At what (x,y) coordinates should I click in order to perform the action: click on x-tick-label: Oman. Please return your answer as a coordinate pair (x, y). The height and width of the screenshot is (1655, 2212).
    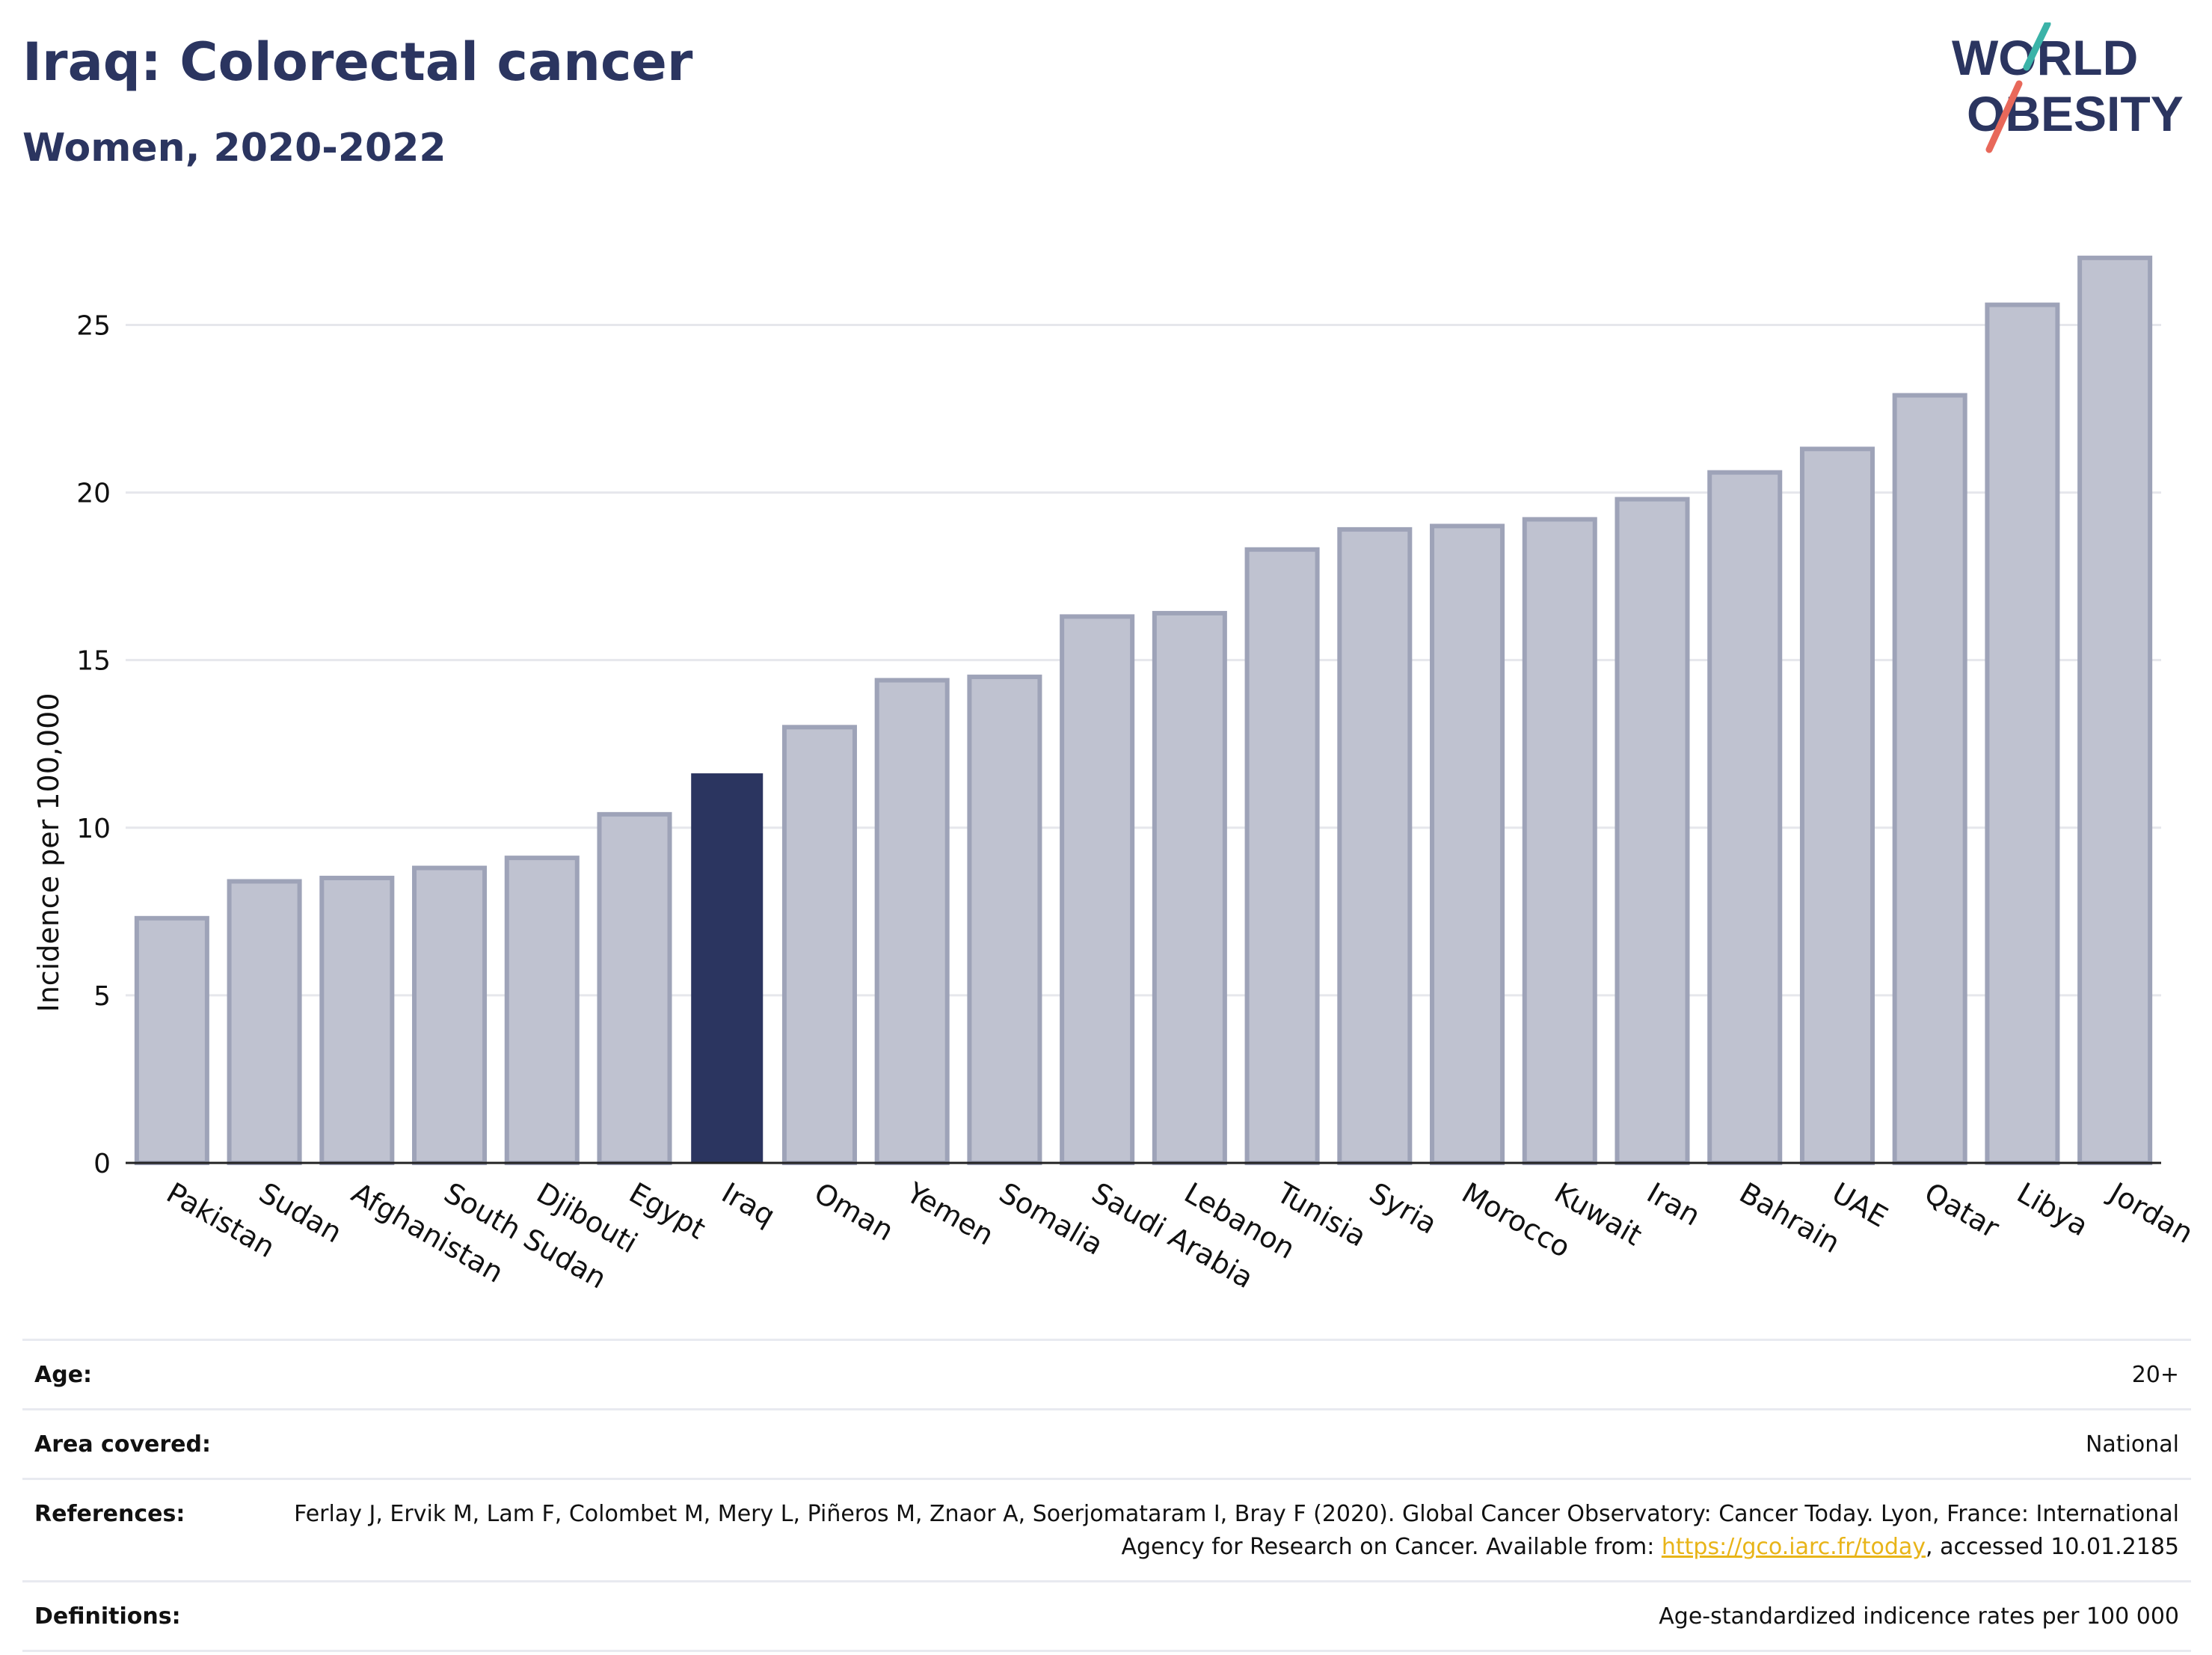
    Looking at the image, I should click on (853, 1211).